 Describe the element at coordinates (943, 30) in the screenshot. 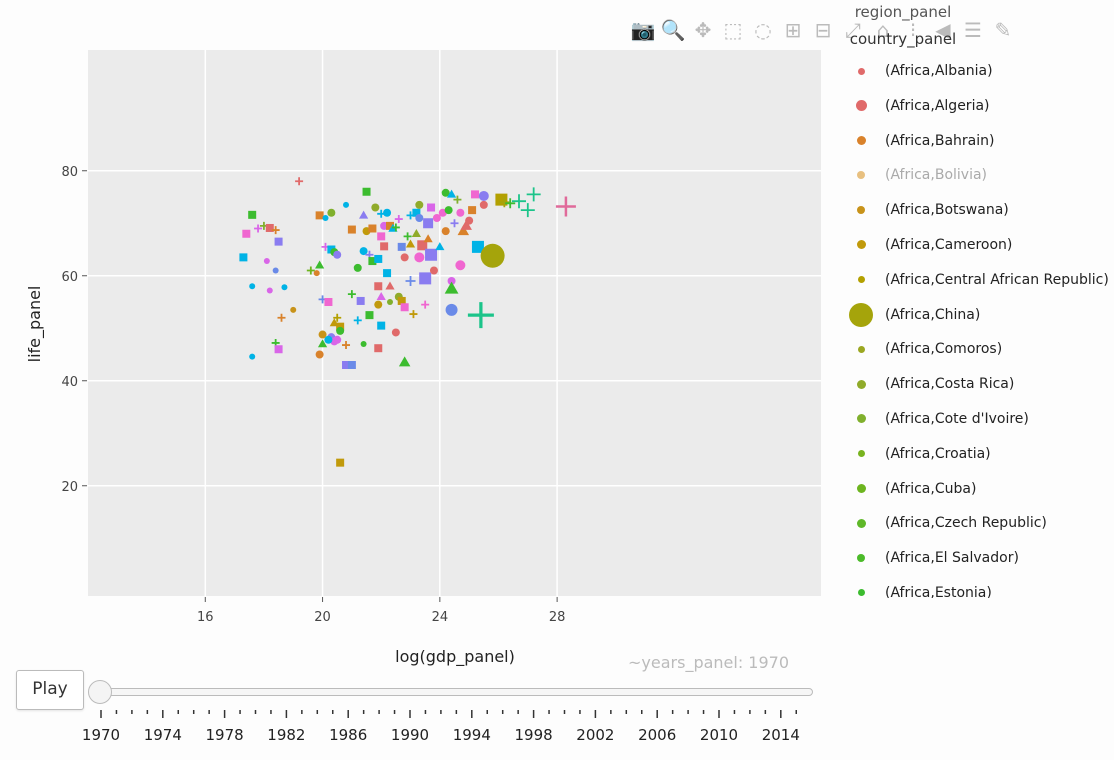

I see `hover-closest-icon: ◀` at that location.